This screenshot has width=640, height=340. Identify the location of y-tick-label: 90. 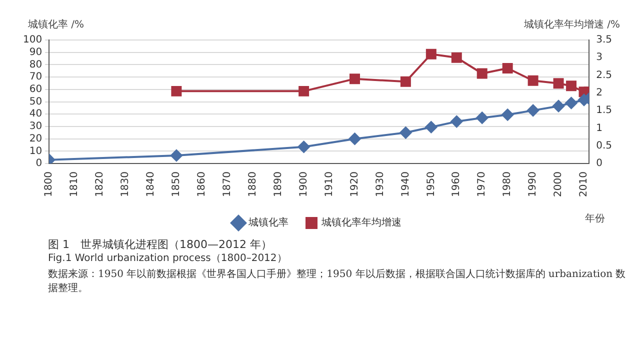
(35, 52).